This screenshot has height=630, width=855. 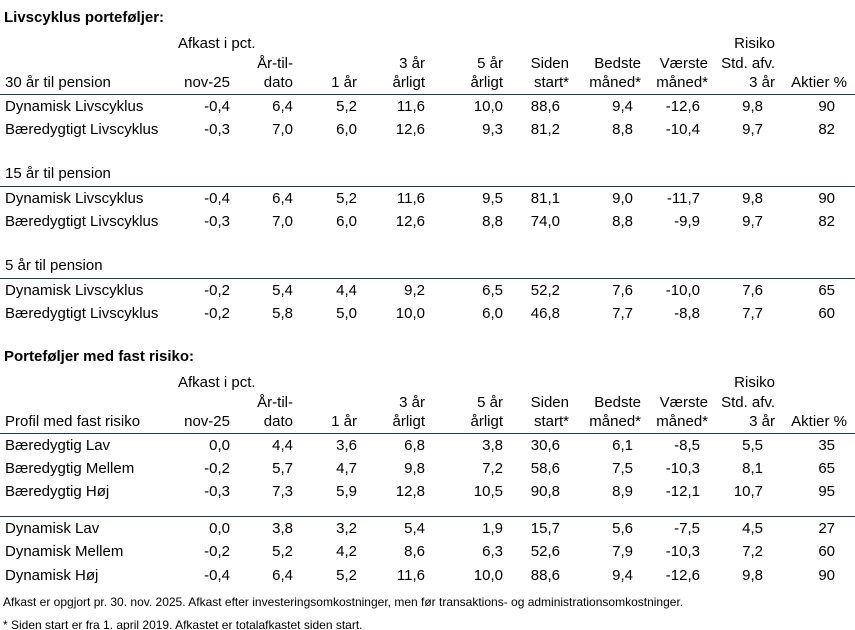 I want to click on value-cell: -0,2, so click(x=217, y=468).